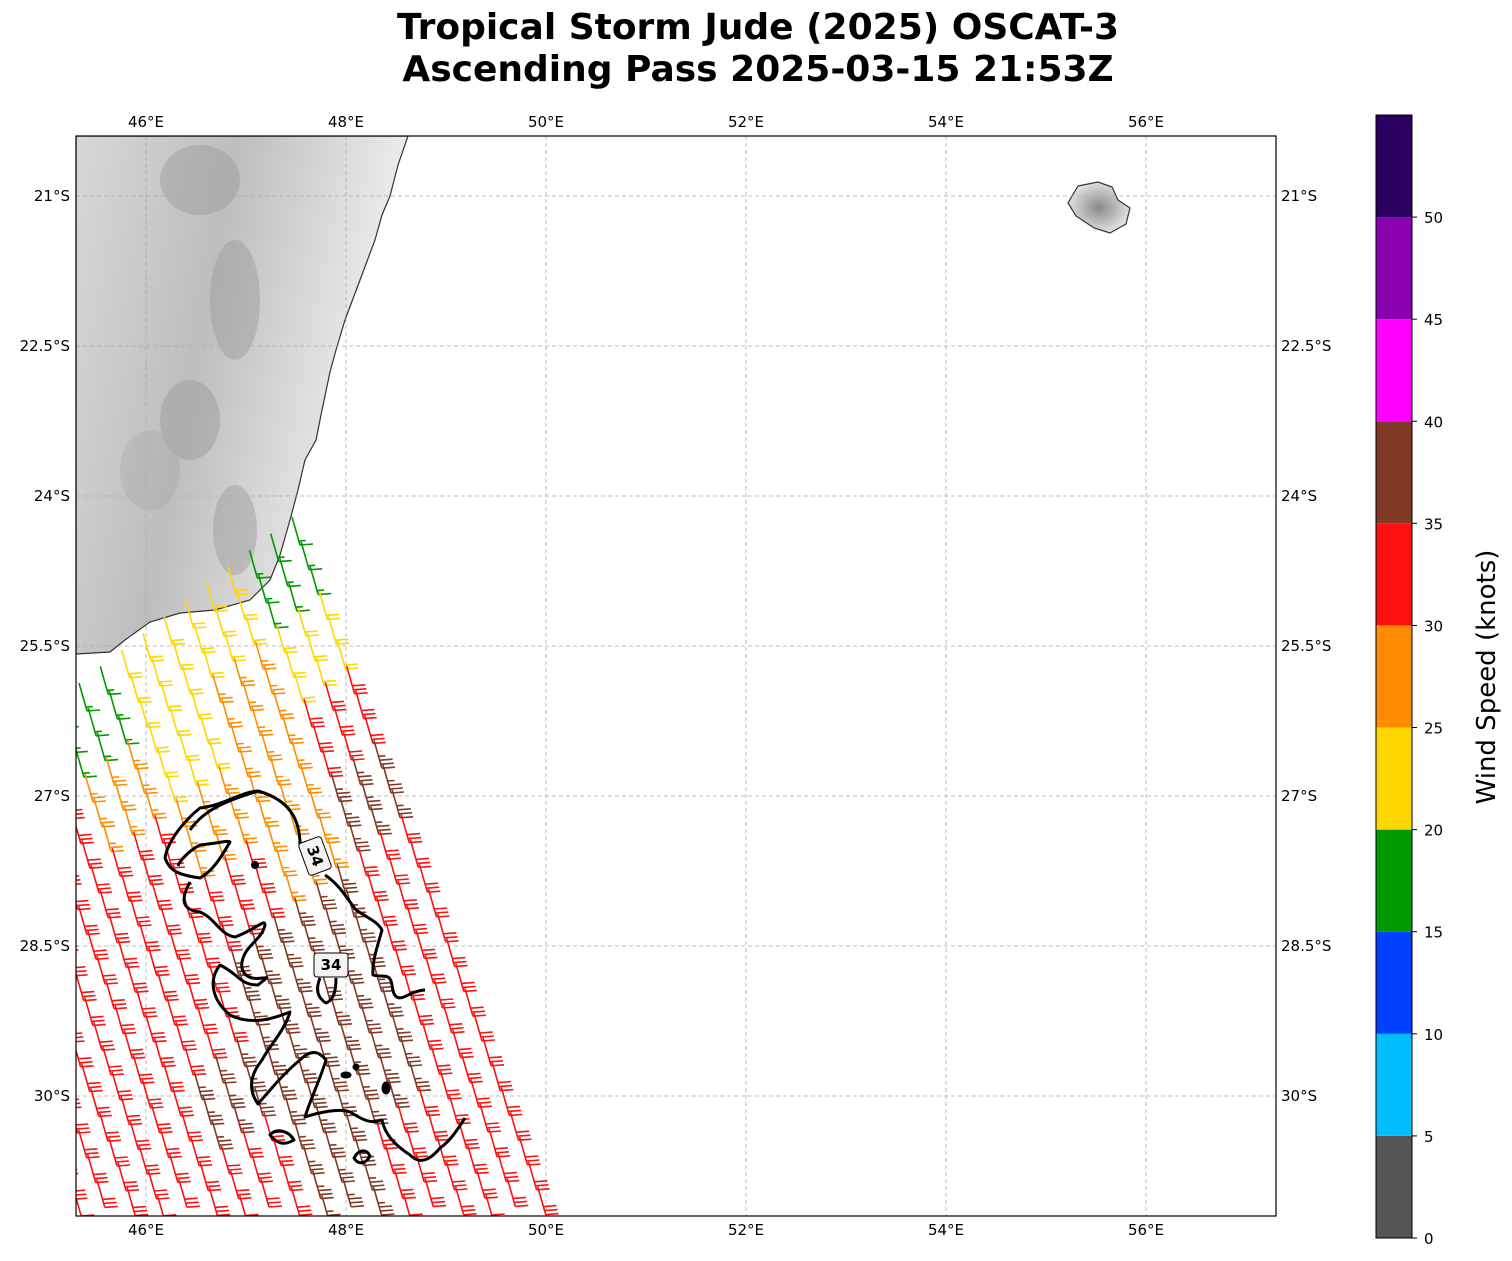 The width and height of the screenshot is (1512, 1261). Describe the element at coordinates (1433, 422) in the screenshot. I see `colorbar-tick-label: 40` at that location.